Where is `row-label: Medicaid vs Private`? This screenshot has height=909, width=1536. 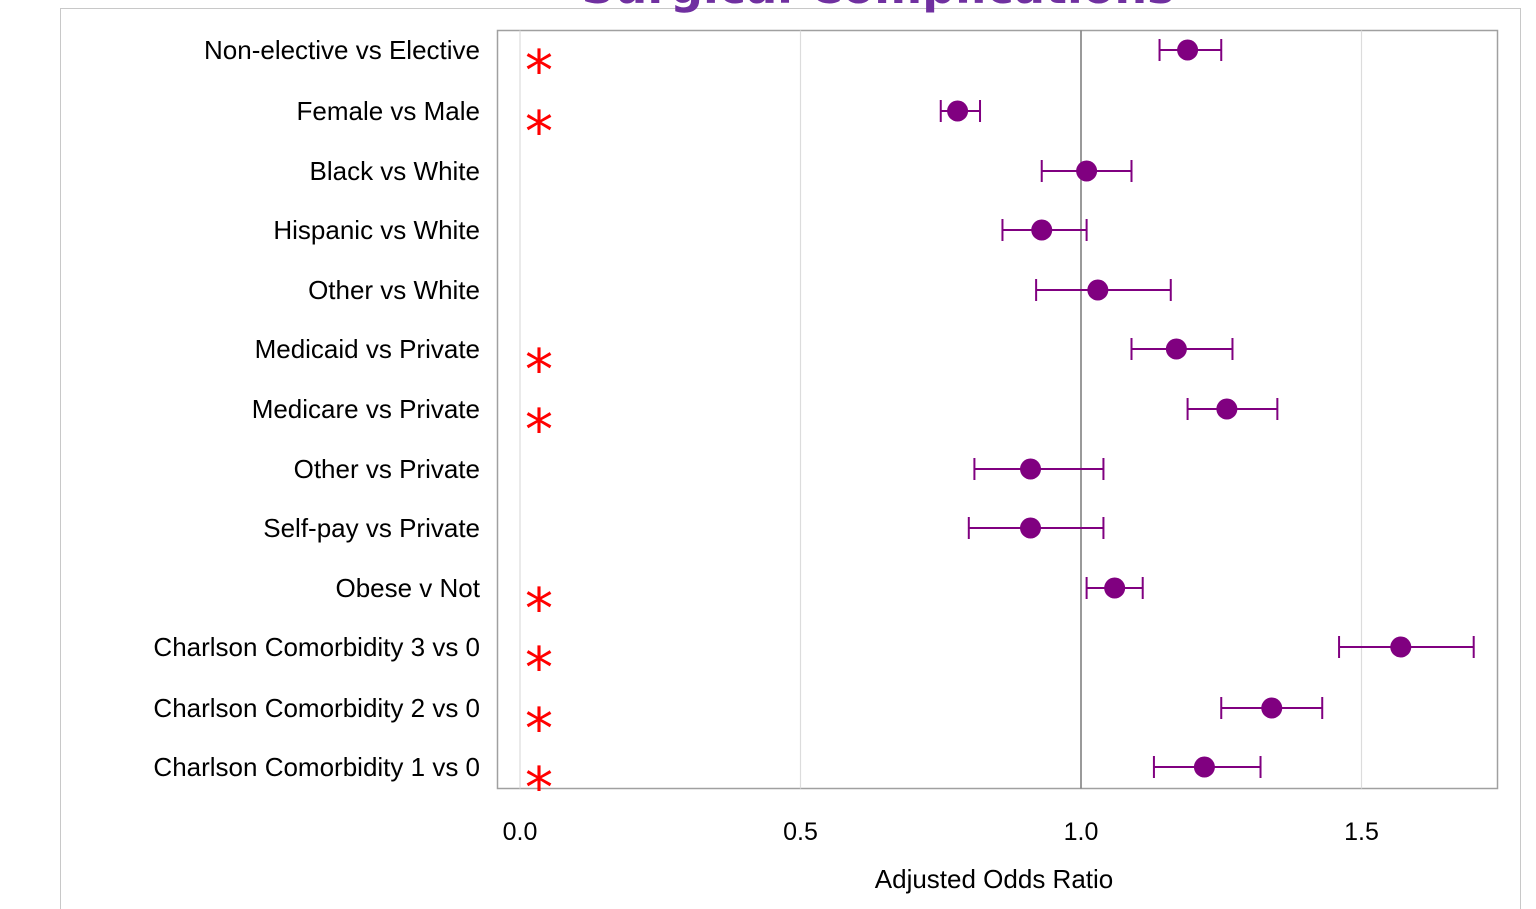
row-label: Medicaid vs Private is located at coordinates (367, 349).